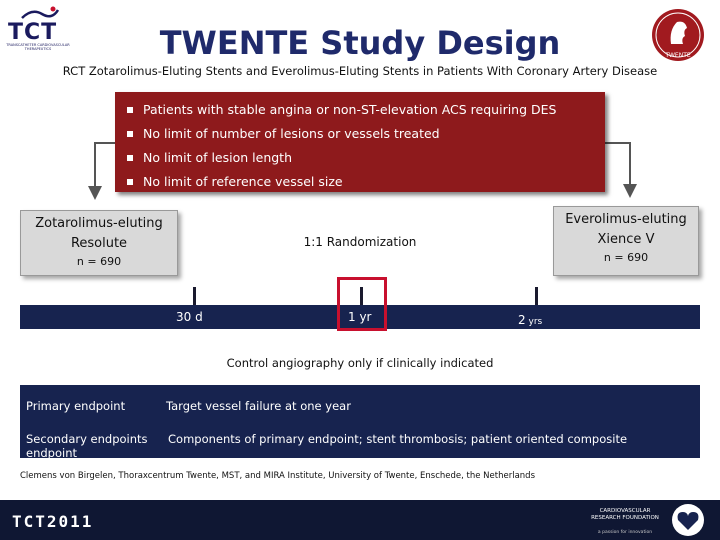 The image size is (720, 540). What do you see at coordinates (688, 520) in the screenshot?
I see `crf-heart-icon` at bounding box center [688, 520].